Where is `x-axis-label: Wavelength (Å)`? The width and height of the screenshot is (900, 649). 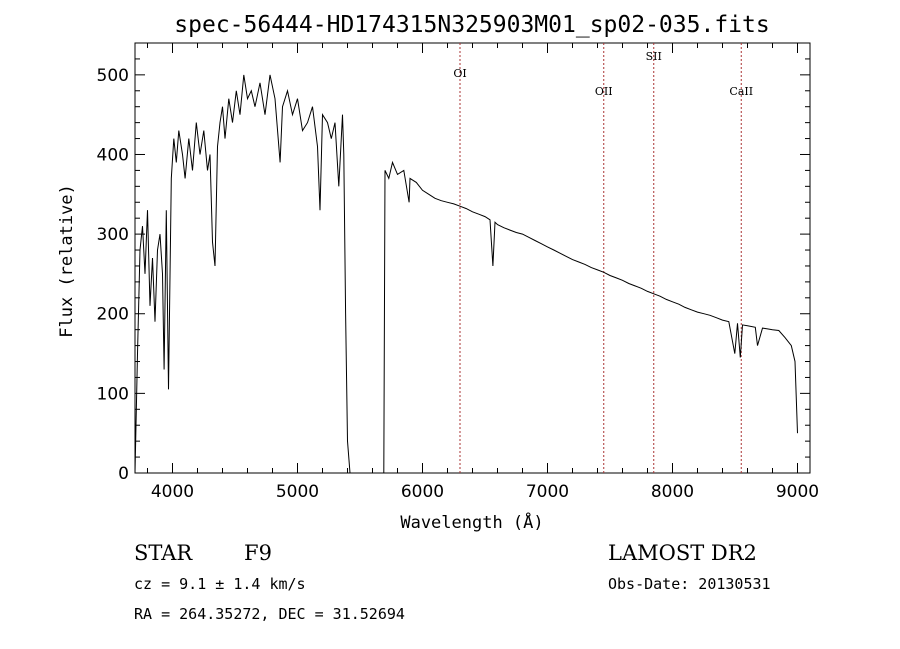 x-axis-label: Wavelength (Å) is located at coordinates (471, 522).